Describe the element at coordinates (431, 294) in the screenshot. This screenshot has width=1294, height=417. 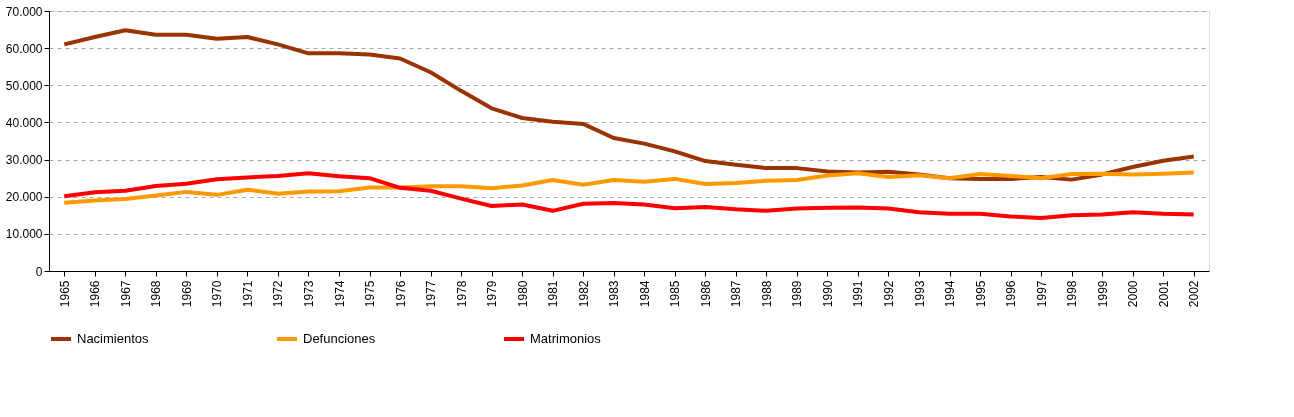
I see `x-tick-label: 1977` at that location.